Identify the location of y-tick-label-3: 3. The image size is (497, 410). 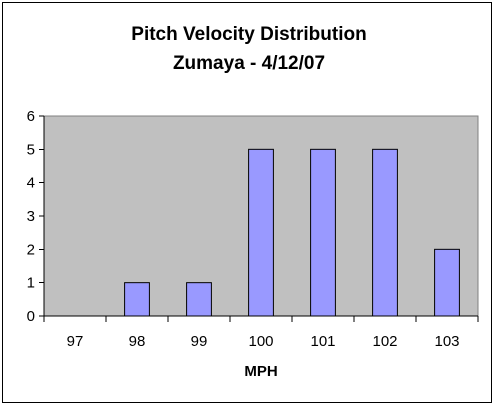
(31, 216).